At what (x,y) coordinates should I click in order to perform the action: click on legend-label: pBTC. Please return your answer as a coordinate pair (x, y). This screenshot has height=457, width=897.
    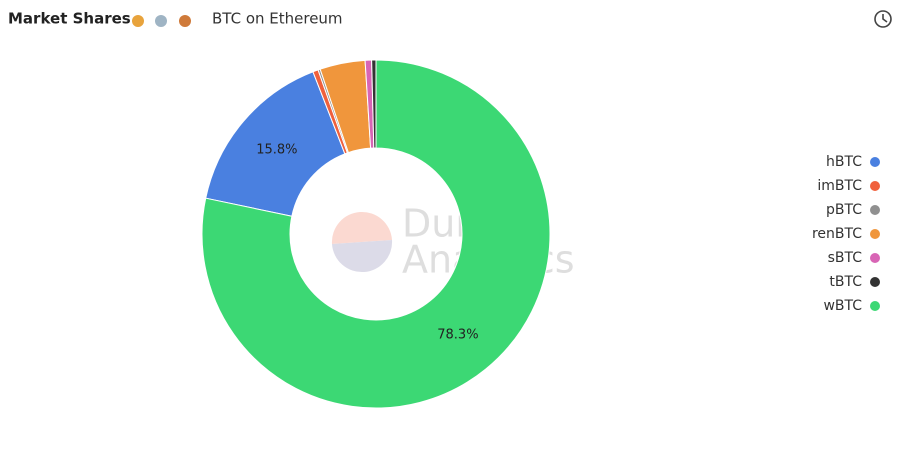
    Looking at the image, I should click on (844, 210).